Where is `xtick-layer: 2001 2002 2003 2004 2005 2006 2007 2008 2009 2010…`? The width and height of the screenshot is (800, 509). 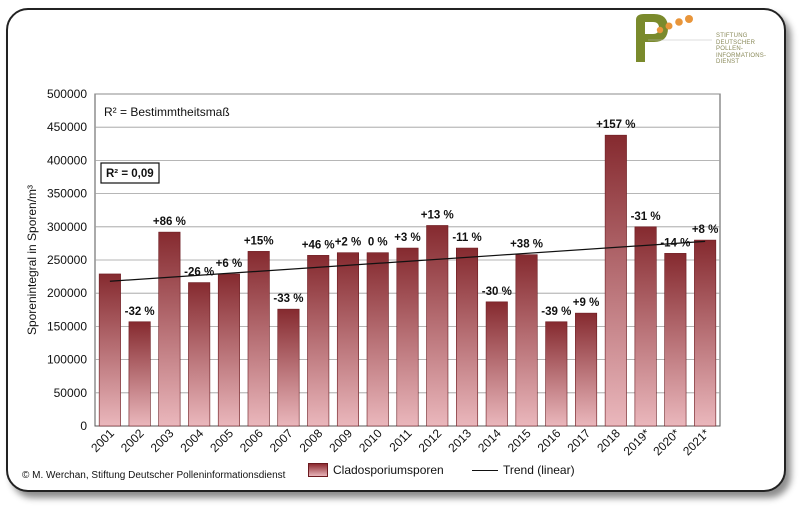 xtick-layer: 2001 2002 2003 2004 2005 2006 2007 2008 2009 2010… is located at coordinates (400, 442).